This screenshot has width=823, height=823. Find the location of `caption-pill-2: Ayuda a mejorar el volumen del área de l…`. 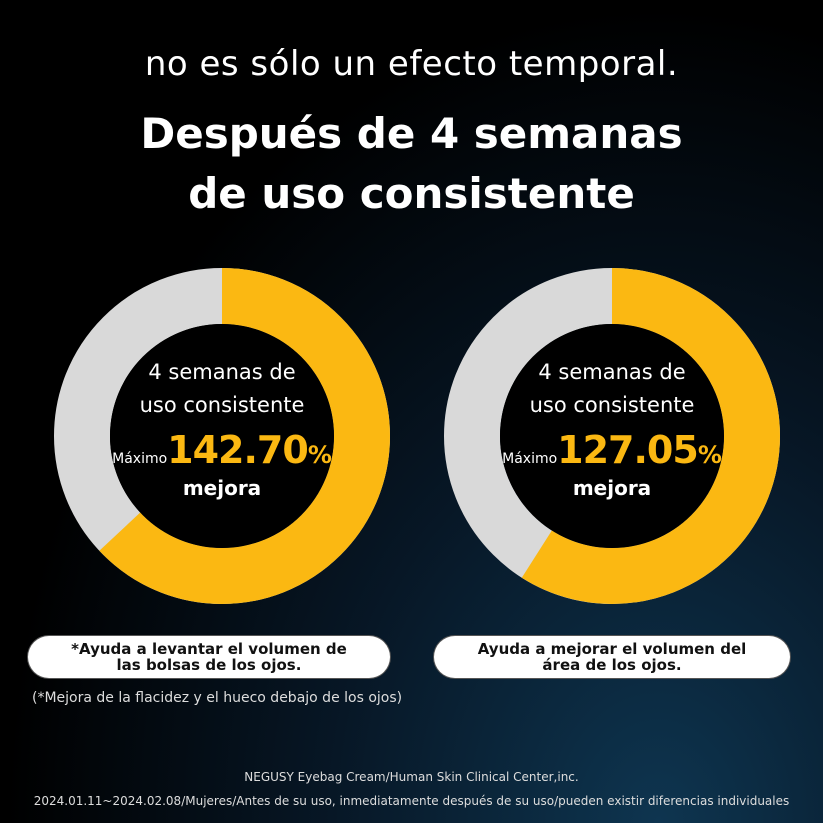

caption-pill-2: Ayuda a mejorar el volumen del área de l… is located at coordinates (612, 657).